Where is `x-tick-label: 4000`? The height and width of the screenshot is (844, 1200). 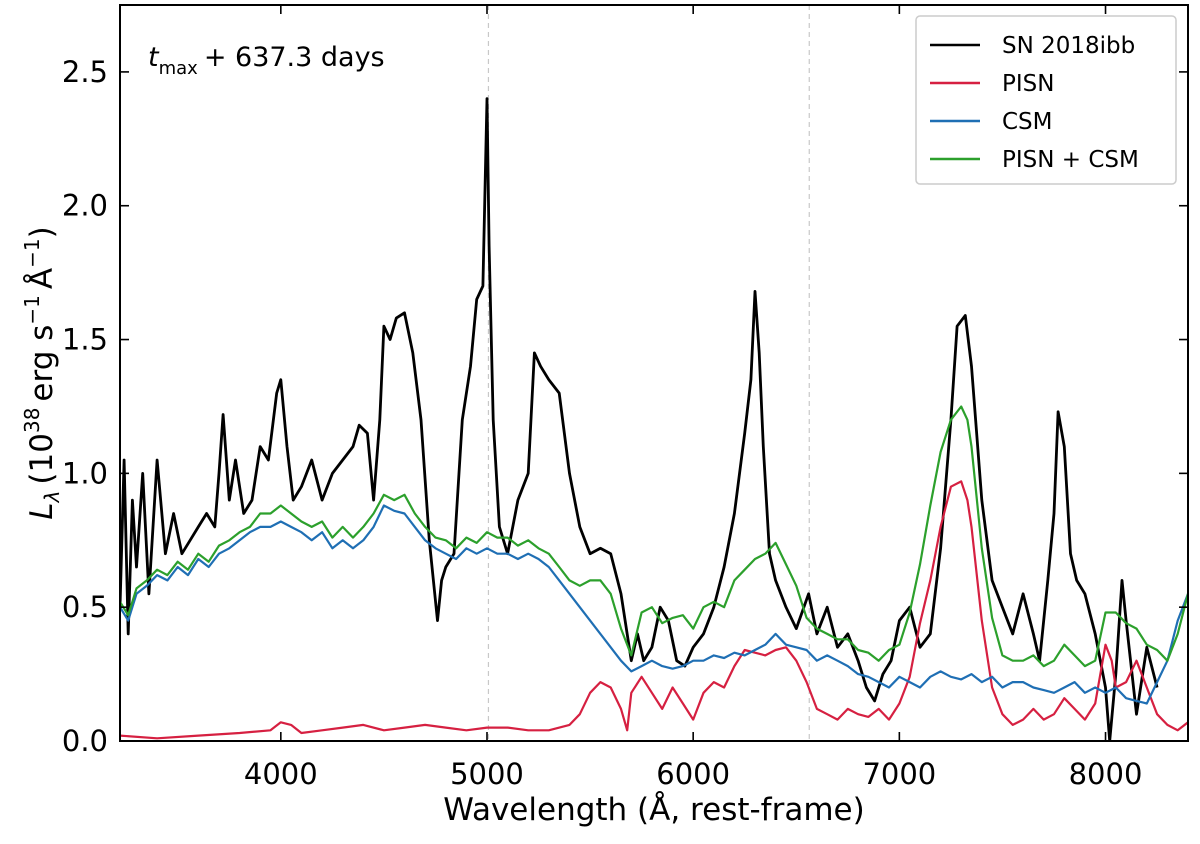 x-tick-label: 4000 is located at coordinates (281, 774).